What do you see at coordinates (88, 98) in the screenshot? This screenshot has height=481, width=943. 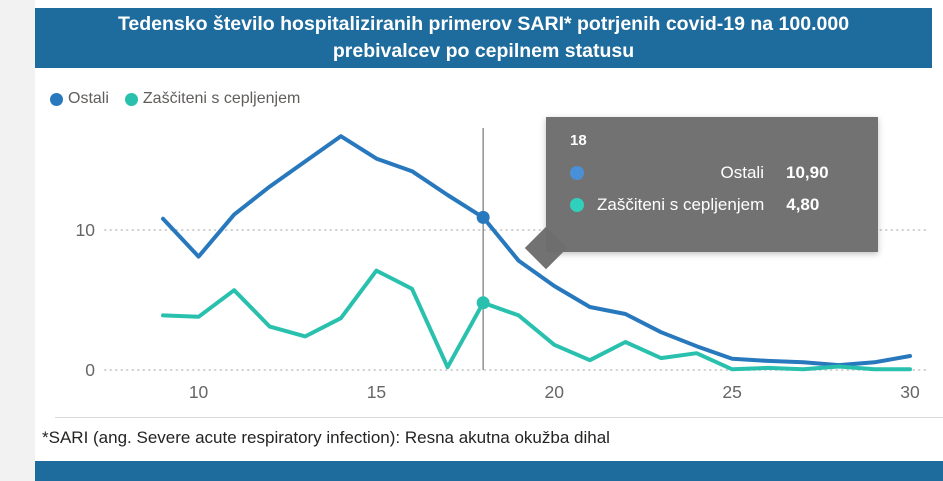 I see `legend-item-label: Ostali` at bounding box center [88, 98].